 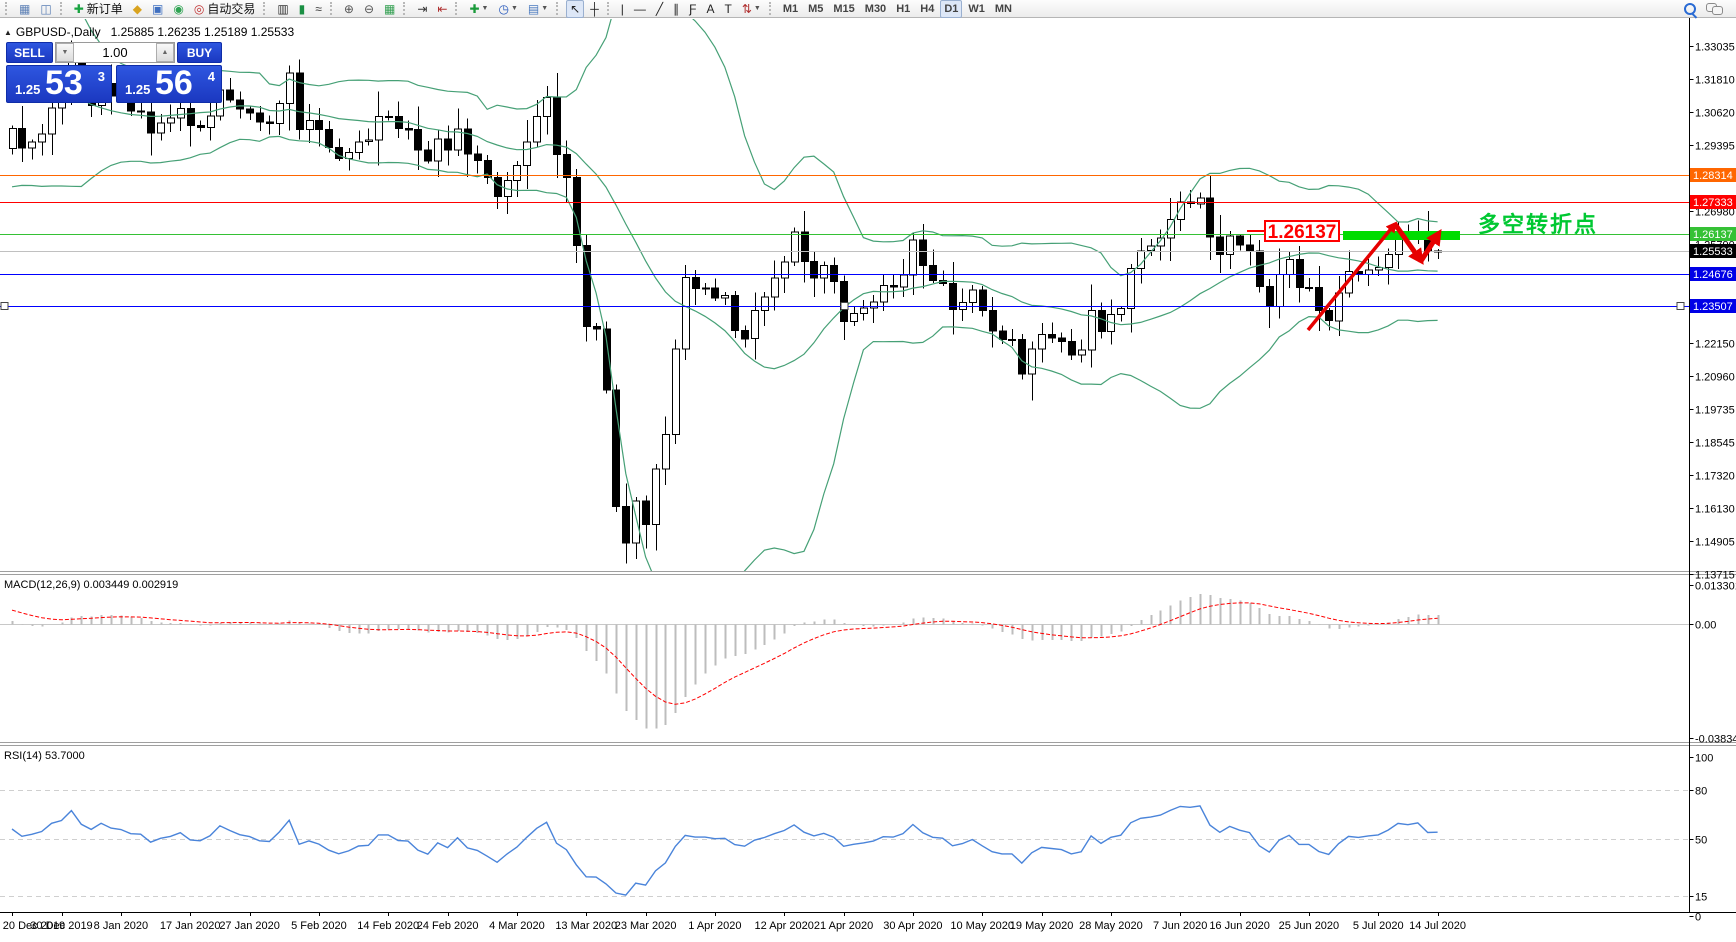 I want to click on new-order-button: ✚ 新订单, so click(x=98, y=9).